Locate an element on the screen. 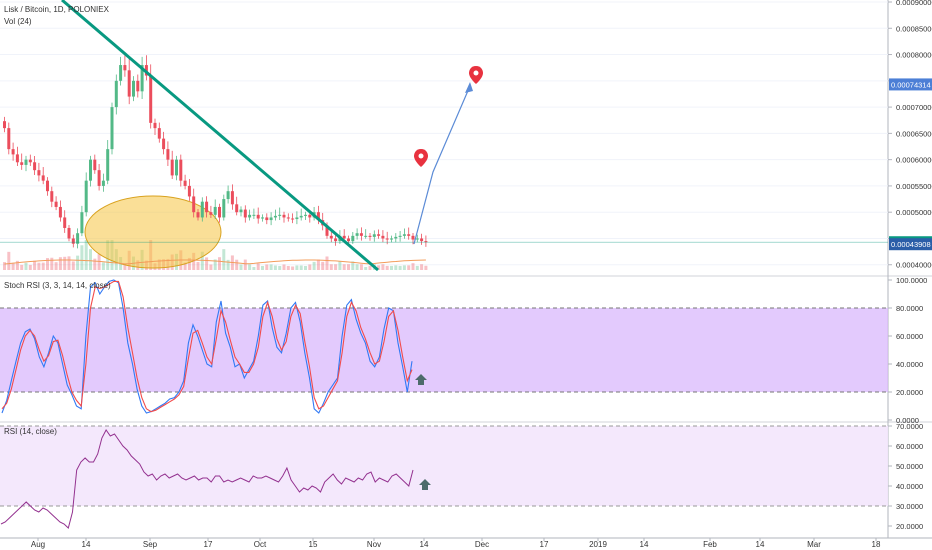 Image resolution: width=932 pixels, height=550 pixels. time-tick-label: 18 is located at coordinates (876, 544).